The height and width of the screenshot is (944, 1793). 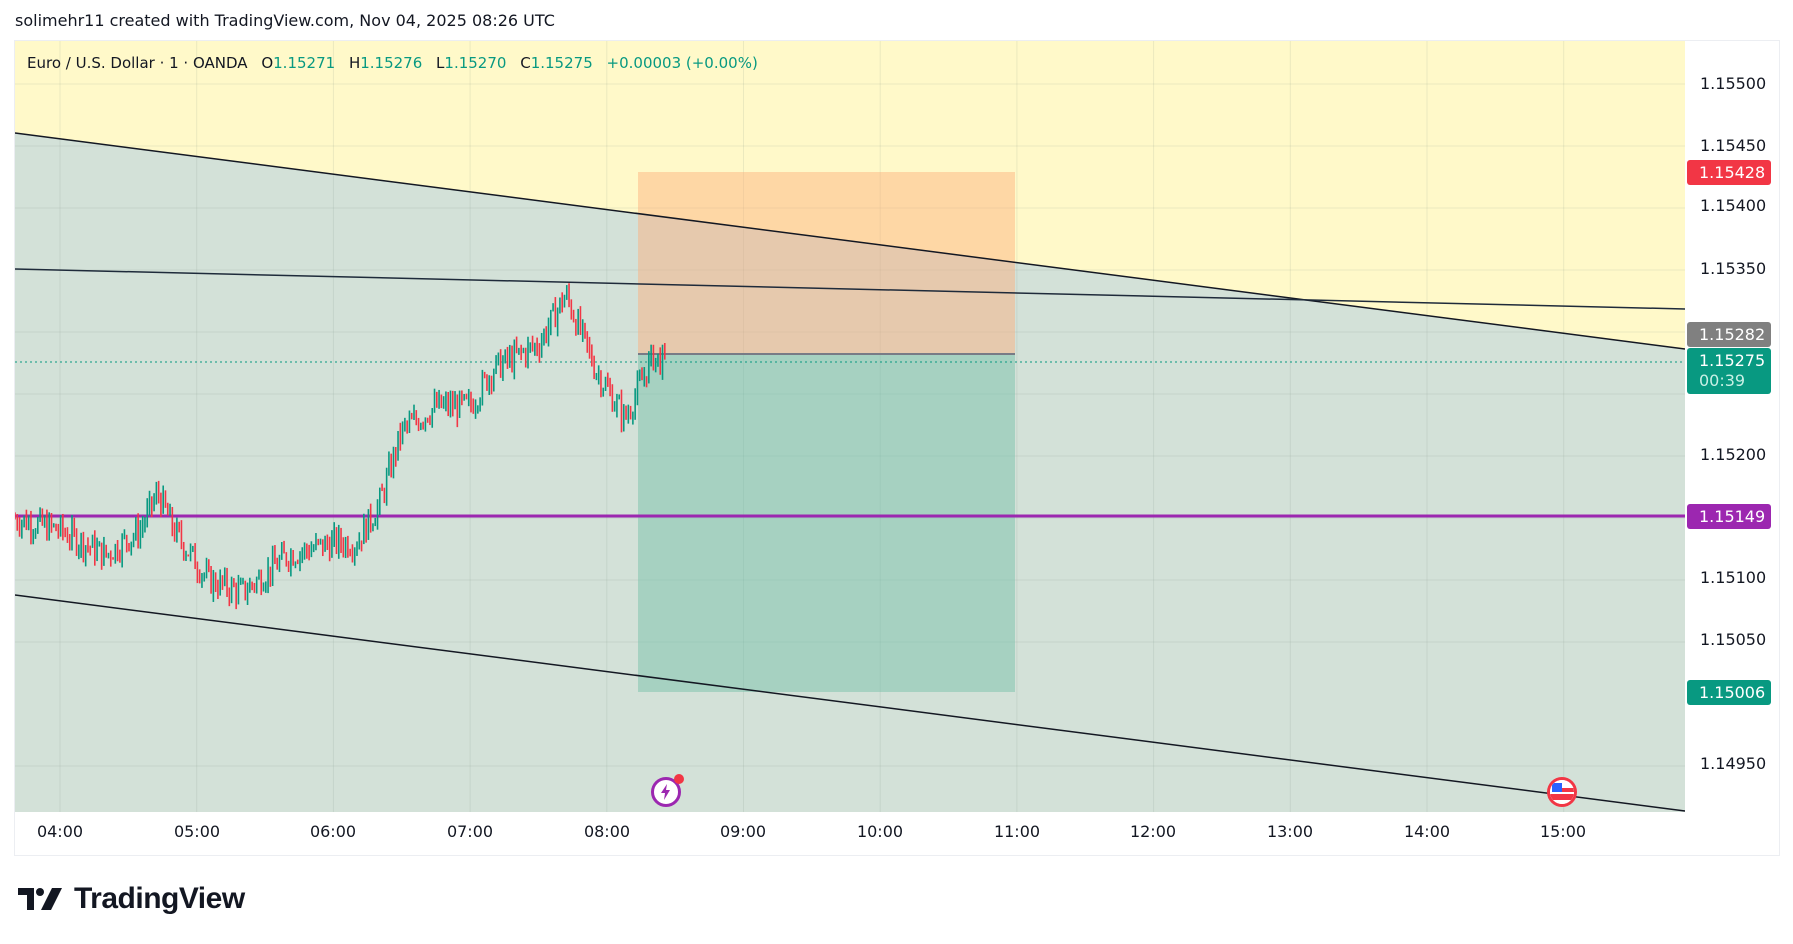 What do you see at coordinates (354, 63) in the screenshot?
I see `high-label: H` at bounding box center [354, 63].